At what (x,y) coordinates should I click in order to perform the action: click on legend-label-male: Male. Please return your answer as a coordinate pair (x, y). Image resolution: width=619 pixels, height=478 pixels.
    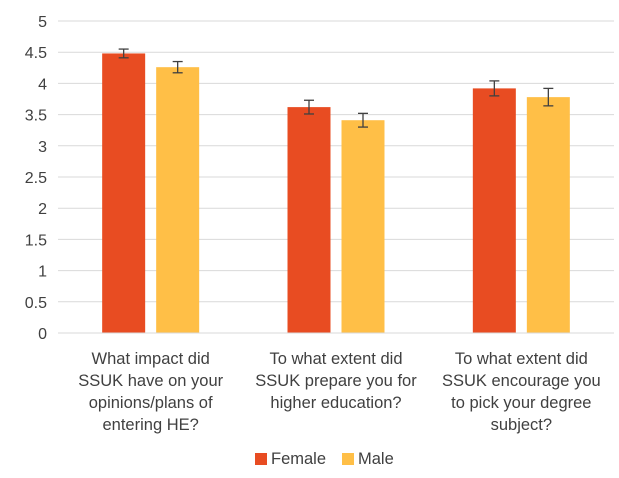
    Looking at the image, I should click on (376, 459).